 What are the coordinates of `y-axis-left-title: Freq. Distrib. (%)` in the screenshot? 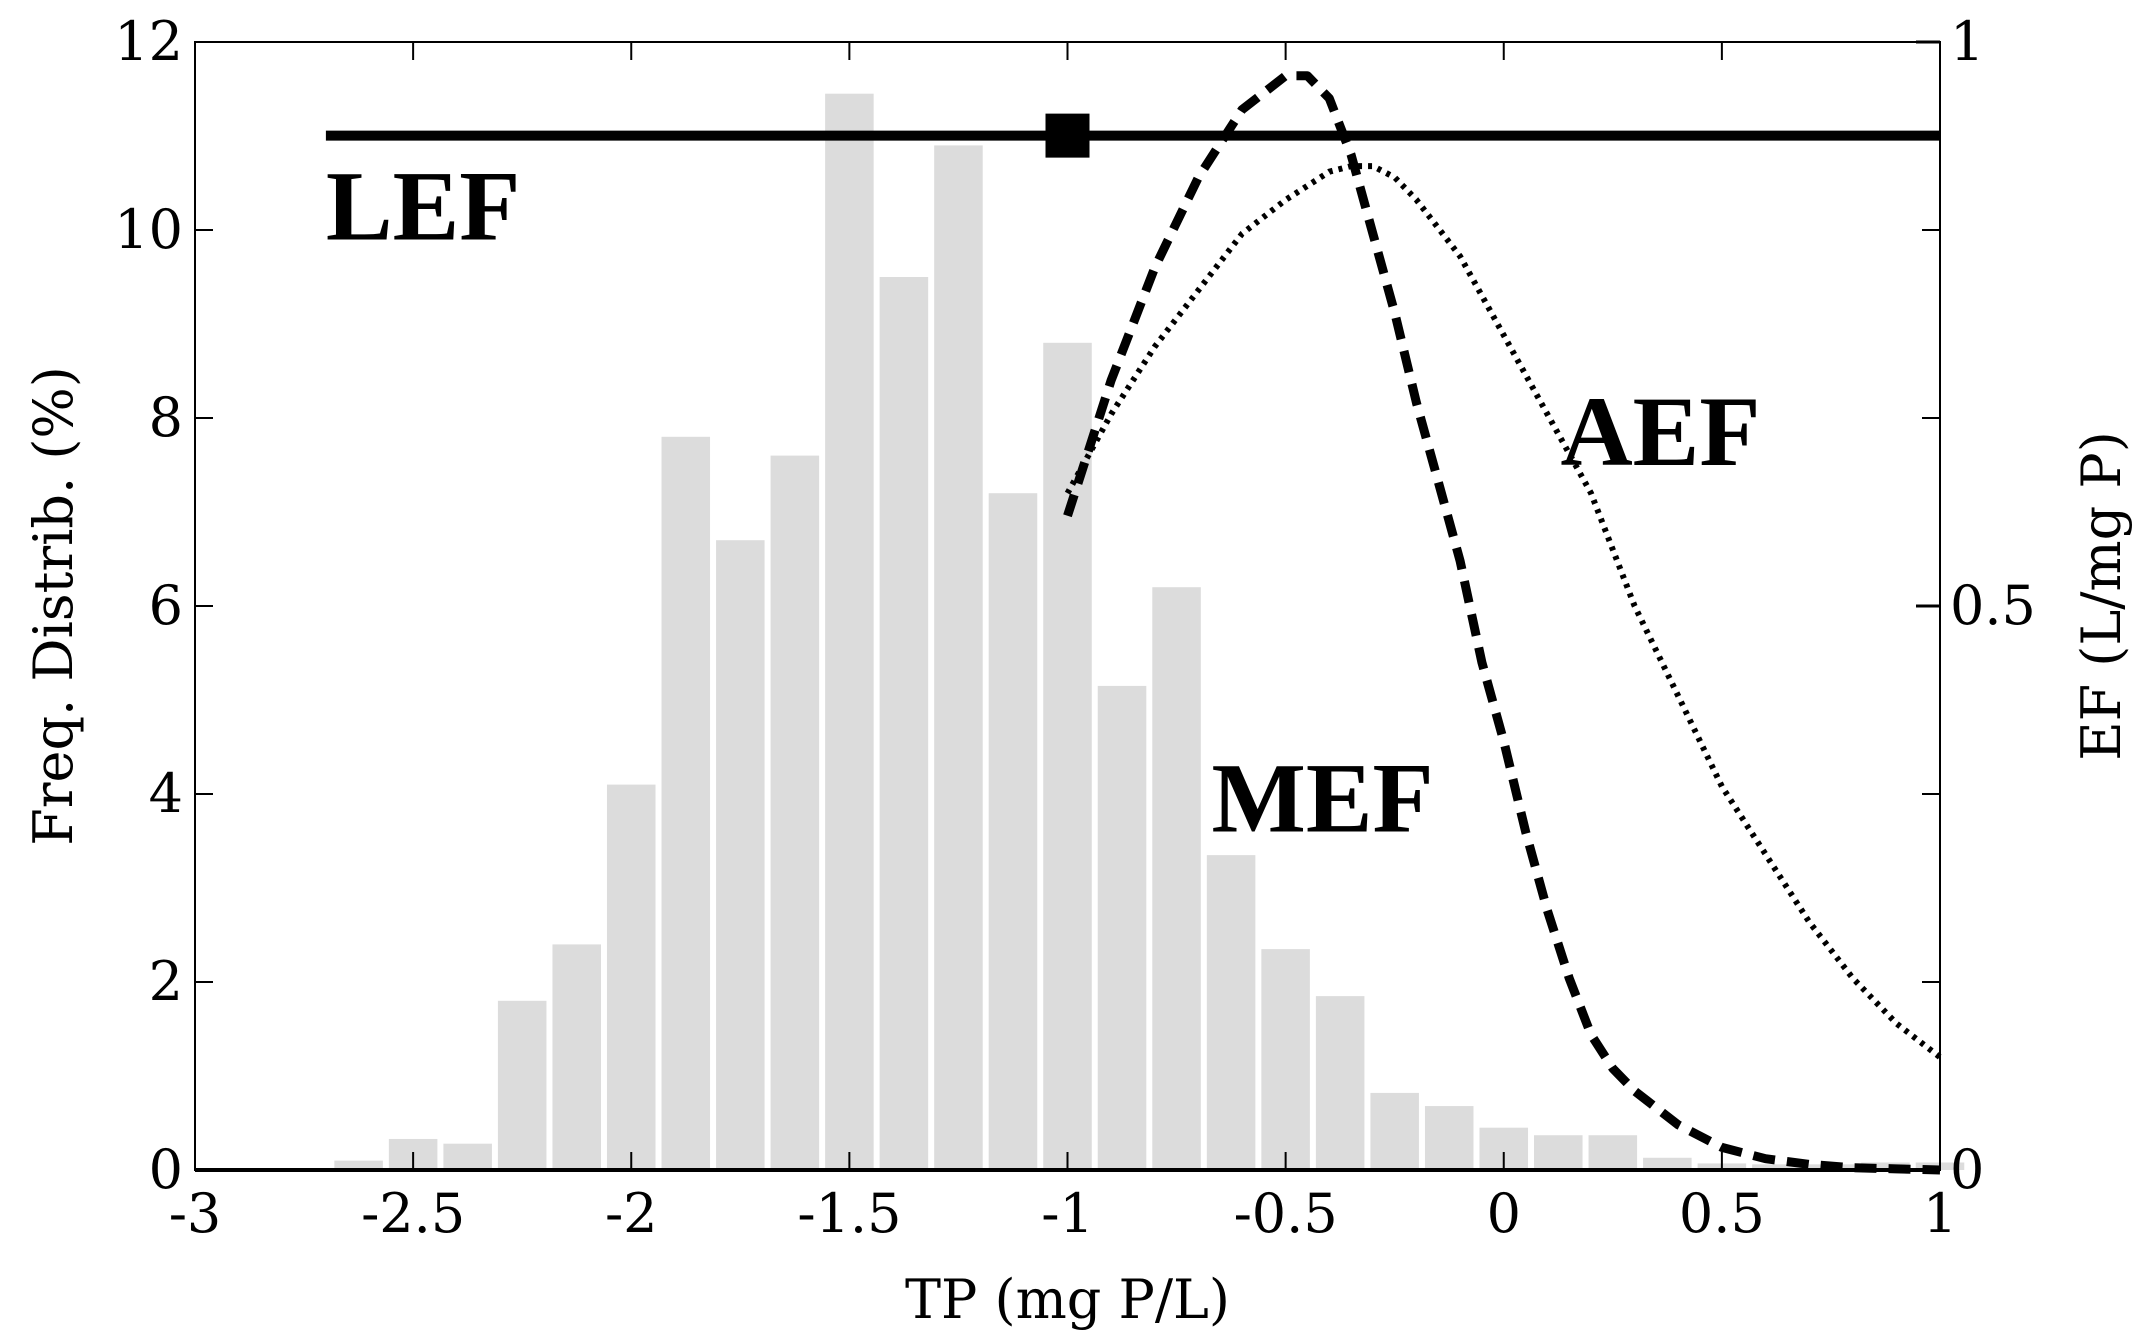 It's located at (53, 606).